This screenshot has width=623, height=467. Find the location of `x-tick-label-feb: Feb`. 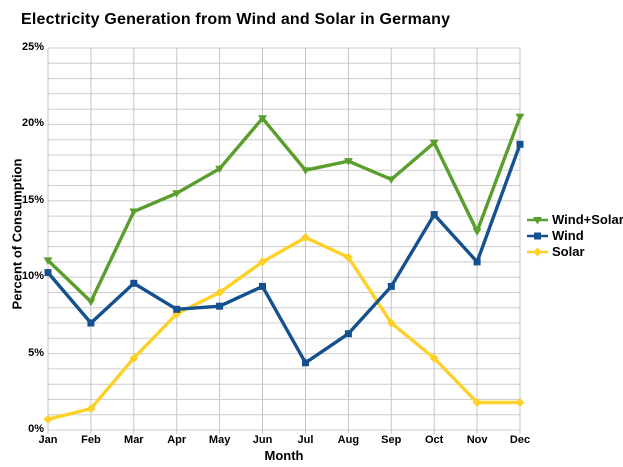

x-tick-label-feb: Feb is located at coordinates (91, 440).